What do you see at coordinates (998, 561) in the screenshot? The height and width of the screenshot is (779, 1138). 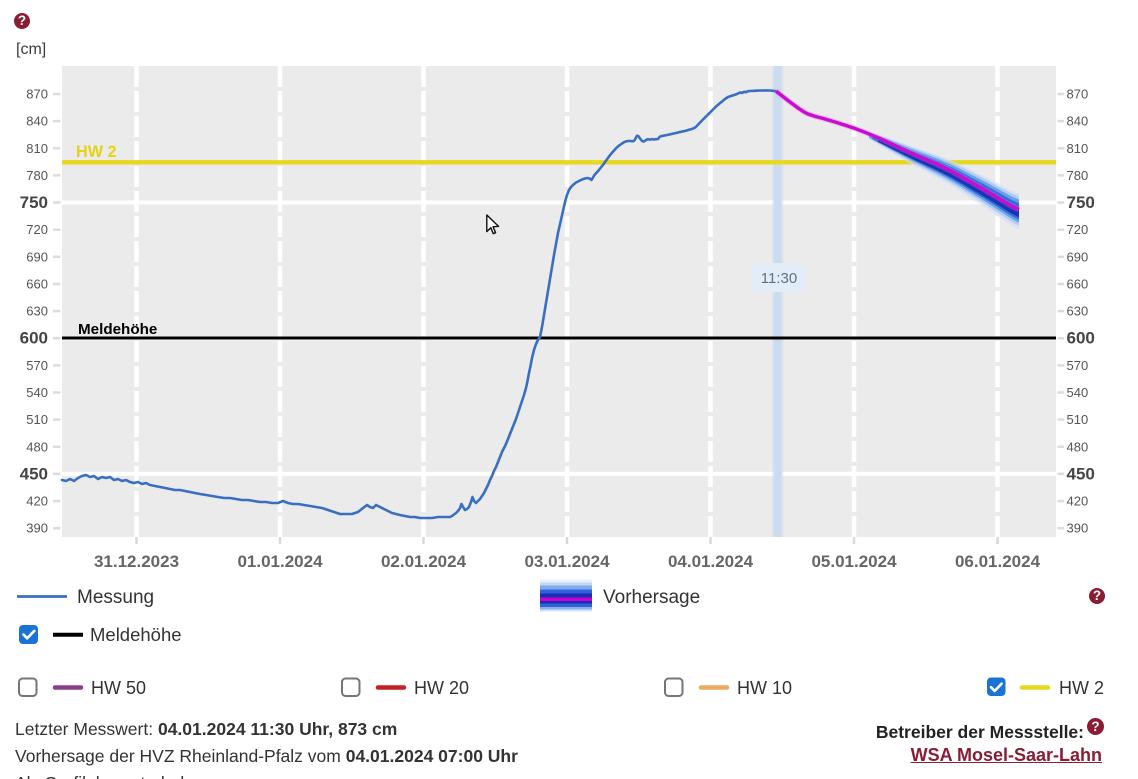 I see `svg-text: 06.01.2024` at bounding box center [998, 561].